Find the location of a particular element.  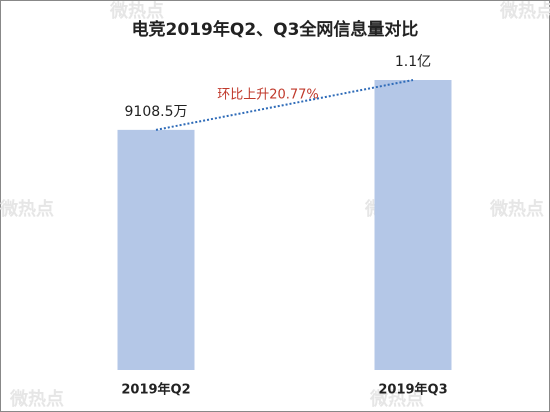

x-tick-label: 2019年Q3 is located at coordinates (412, 390).